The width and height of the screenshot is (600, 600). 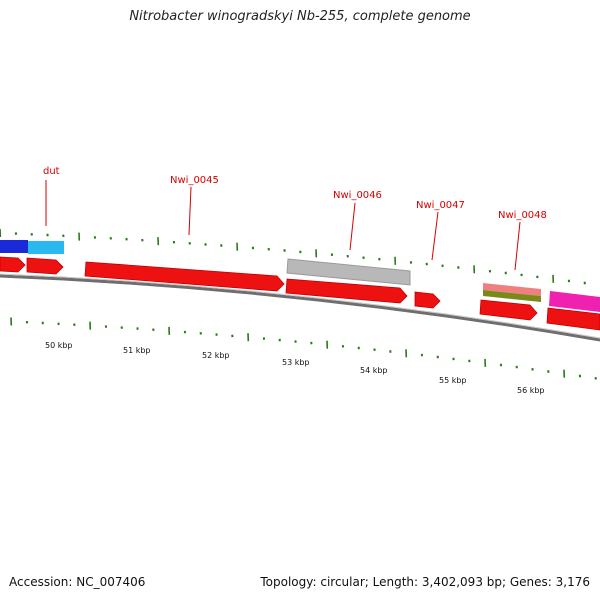 What do you see at coordinates (296, 362) in the screenshot?
I see `scale-label-53kbp: 53 kbp` at bounding box center [296, 362].